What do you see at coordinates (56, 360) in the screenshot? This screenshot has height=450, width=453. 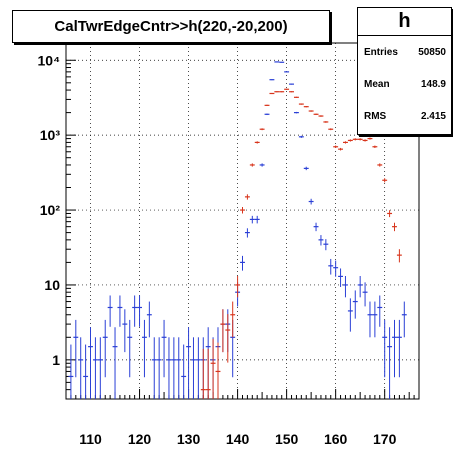 I see `y-tick-label: 1` at bounding box center [56, 360].